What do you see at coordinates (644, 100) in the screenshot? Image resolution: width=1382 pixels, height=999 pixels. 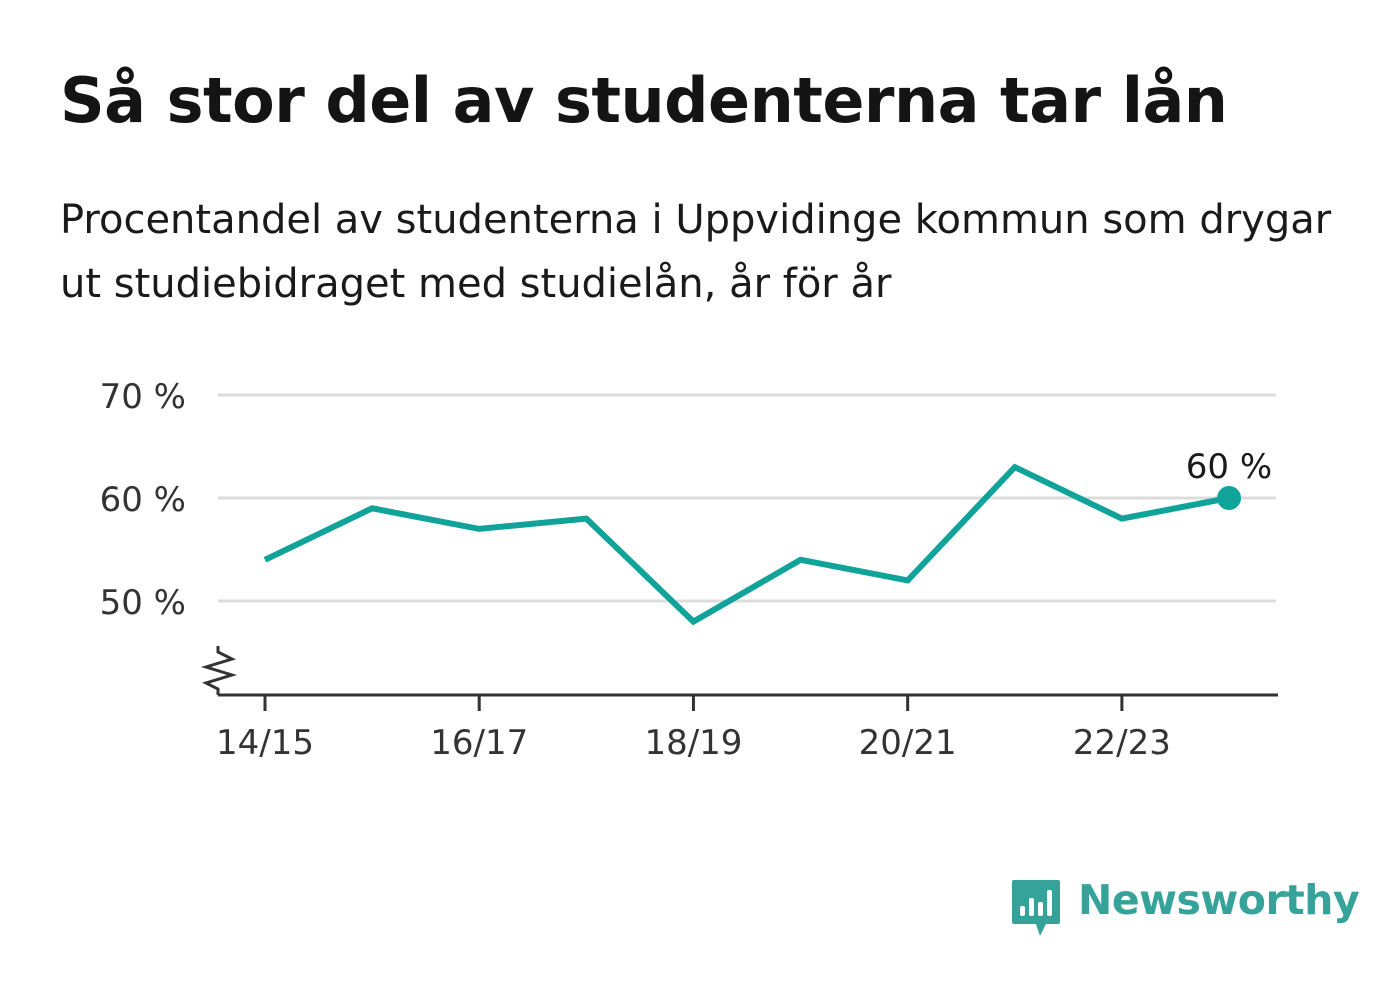 I see `chart-title: Så stor del av studenterna tar lån` at bounding box center [644, 100].